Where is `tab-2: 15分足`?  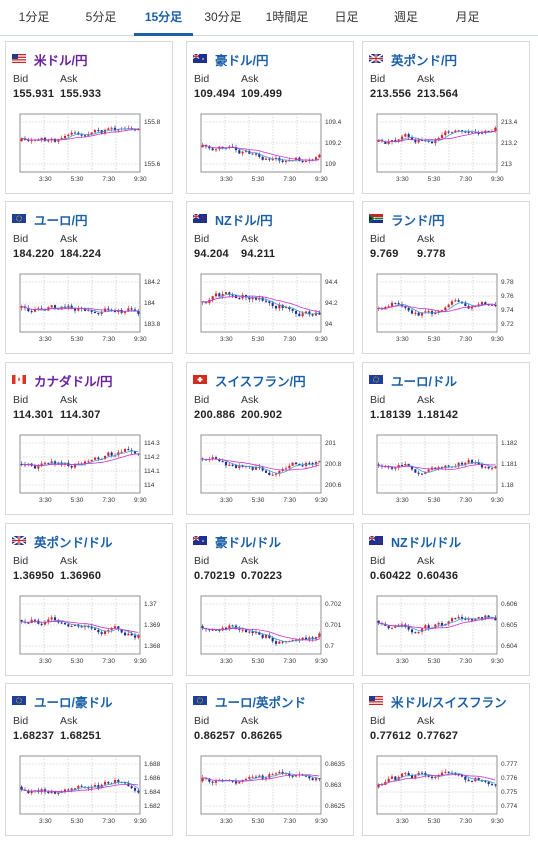 tab-2: 15分足 is located at coordinates (163, 18).